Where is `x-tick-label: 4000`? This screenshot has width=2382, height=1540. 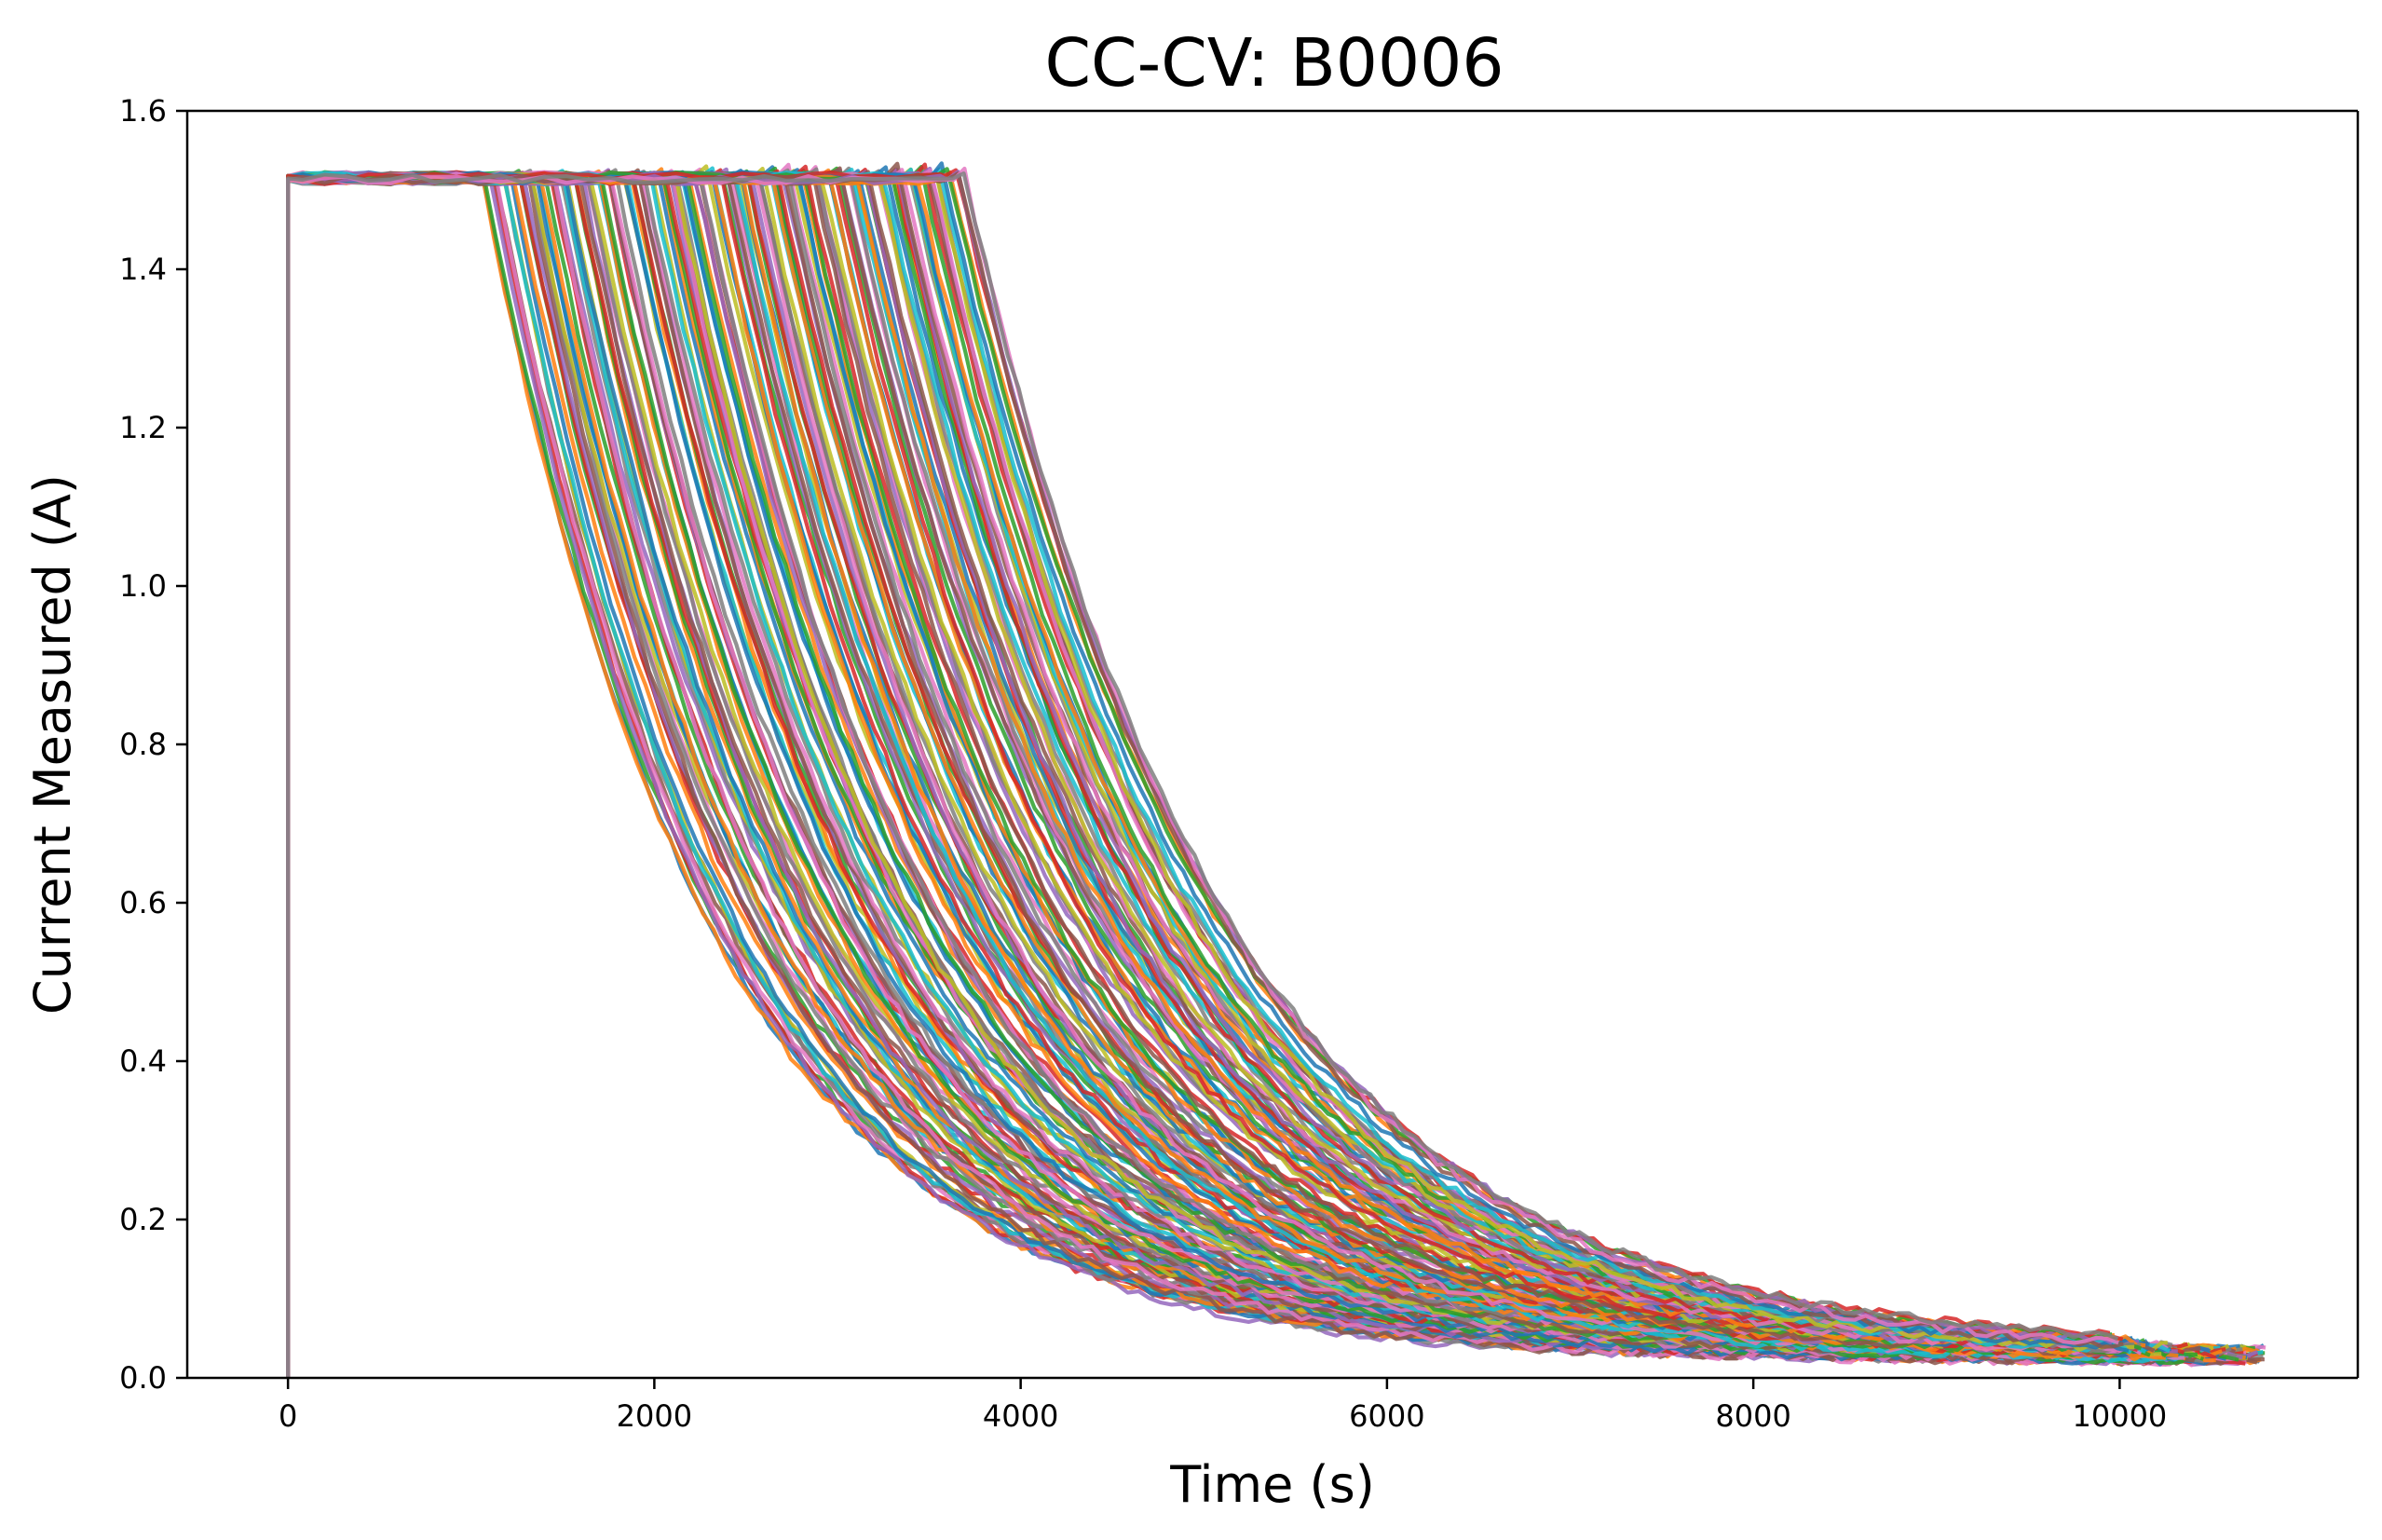
x-tick-label: 4000 is located at coordinates (1021, 1416).